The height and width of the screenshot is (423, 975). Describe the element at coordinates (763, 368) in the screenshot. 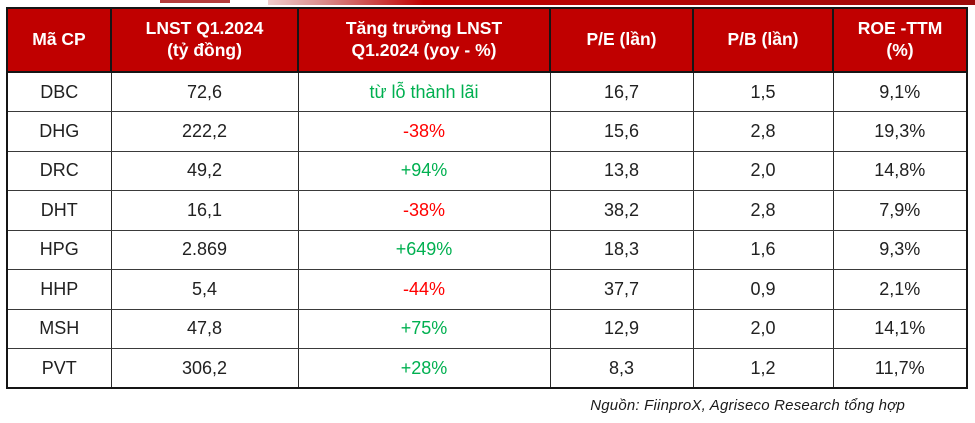

I see `pb-cell: 1,2` at that location.